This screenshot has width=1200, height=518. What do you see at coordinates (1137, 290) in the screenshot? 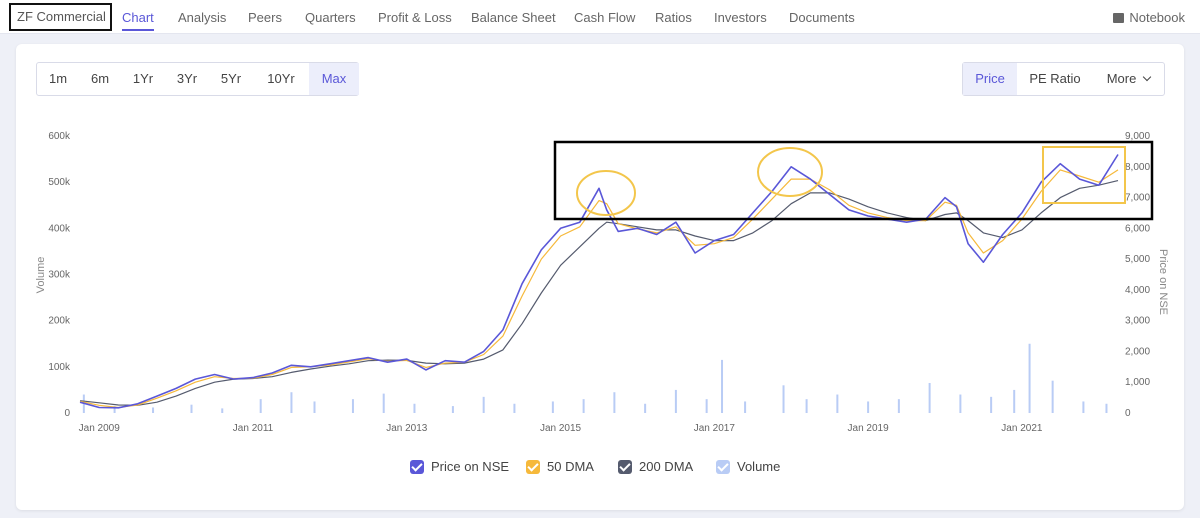
I see `y-right-tick-label: 4,000` at bounding box center [1137, 290].